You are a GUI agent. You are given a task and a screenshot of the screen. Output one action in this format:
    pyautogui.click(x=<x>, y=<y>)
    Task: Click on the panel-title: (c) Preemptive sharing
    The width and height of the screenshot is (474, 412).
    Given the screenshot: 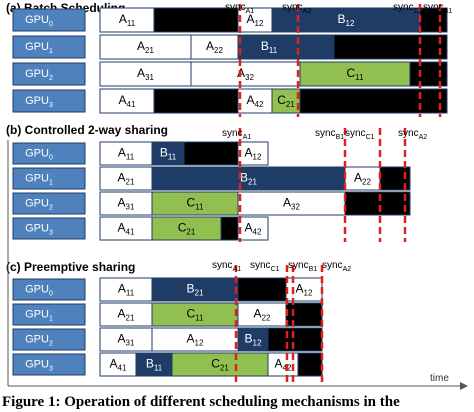 What is the action you would take?
    pyautogui.click(x=70, y=267)
    